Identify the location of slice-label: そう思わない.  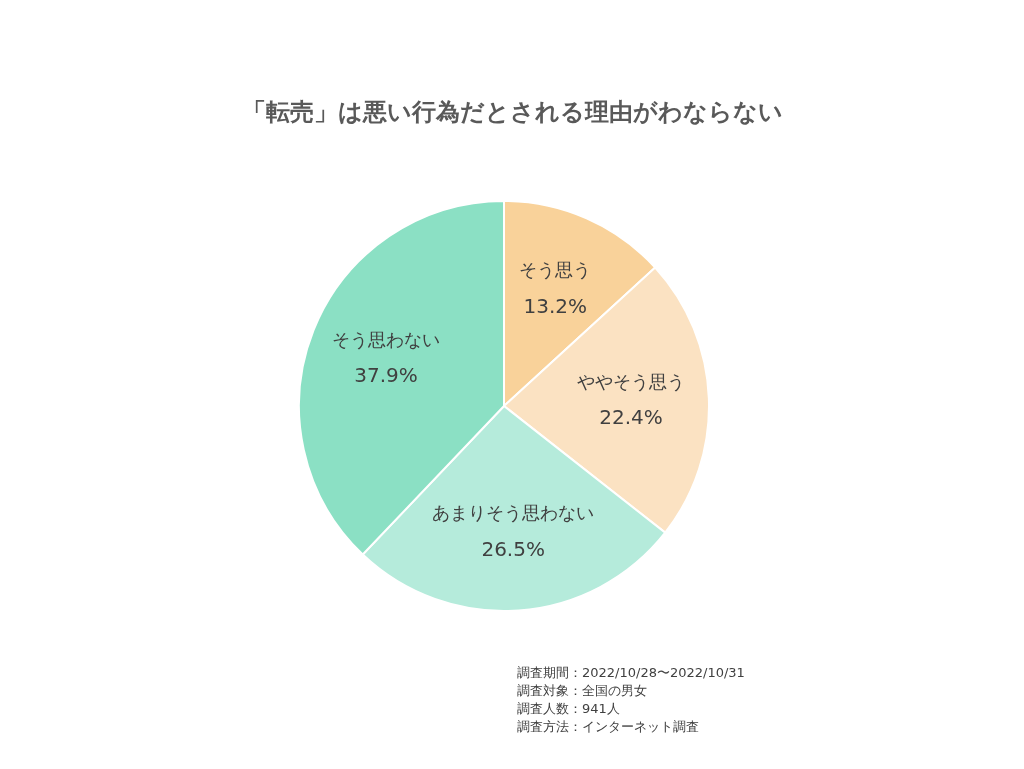
(385, 339).